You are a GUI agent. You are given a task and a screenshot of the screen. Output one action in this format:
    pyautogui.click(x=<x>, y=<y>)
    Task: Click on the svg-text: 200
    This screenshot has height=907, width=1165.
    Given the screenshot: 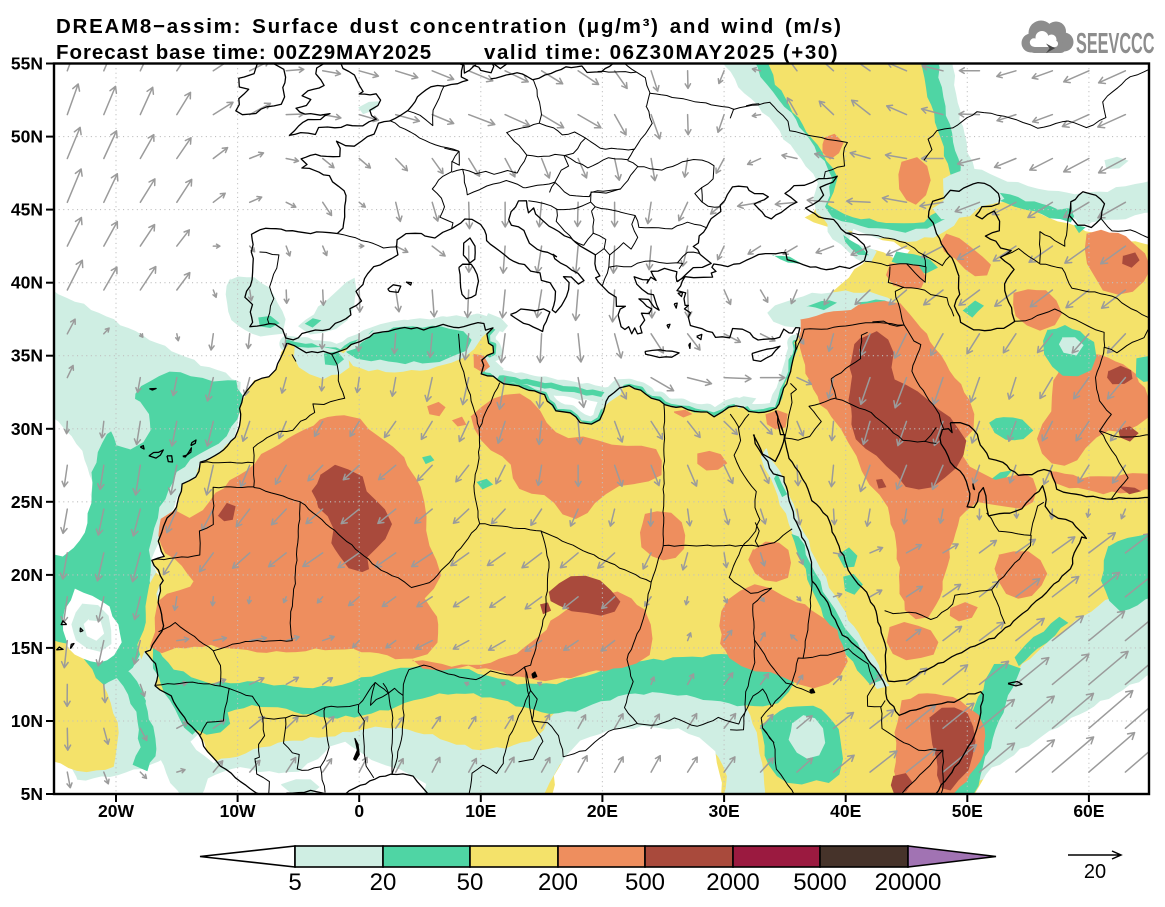 What is the action you would take?
    pyautogui.click(x=558, y=882)
    